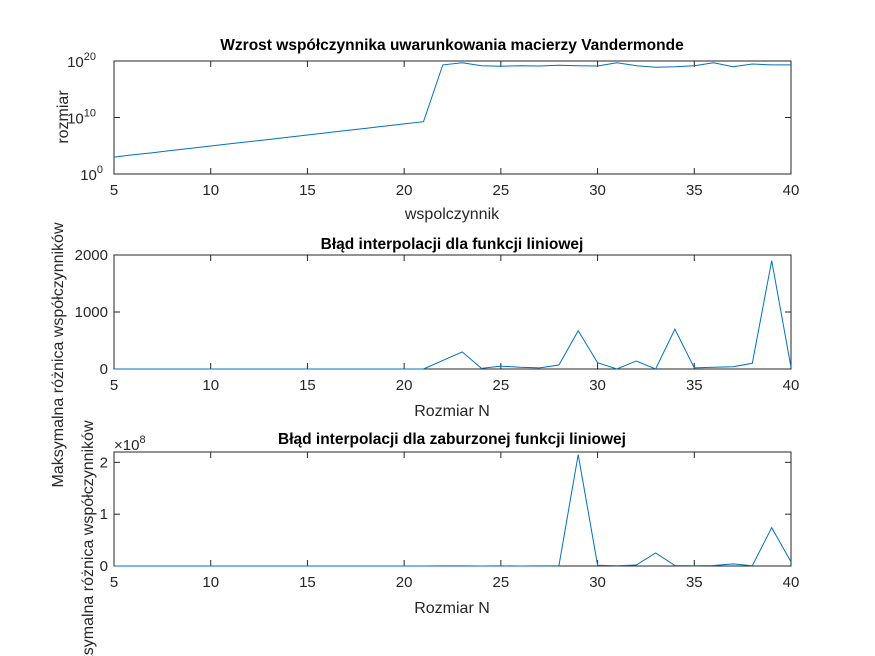 The width and height of the screenshot is (875, 656). I want to click on axes-1-box, so click(452, 117).